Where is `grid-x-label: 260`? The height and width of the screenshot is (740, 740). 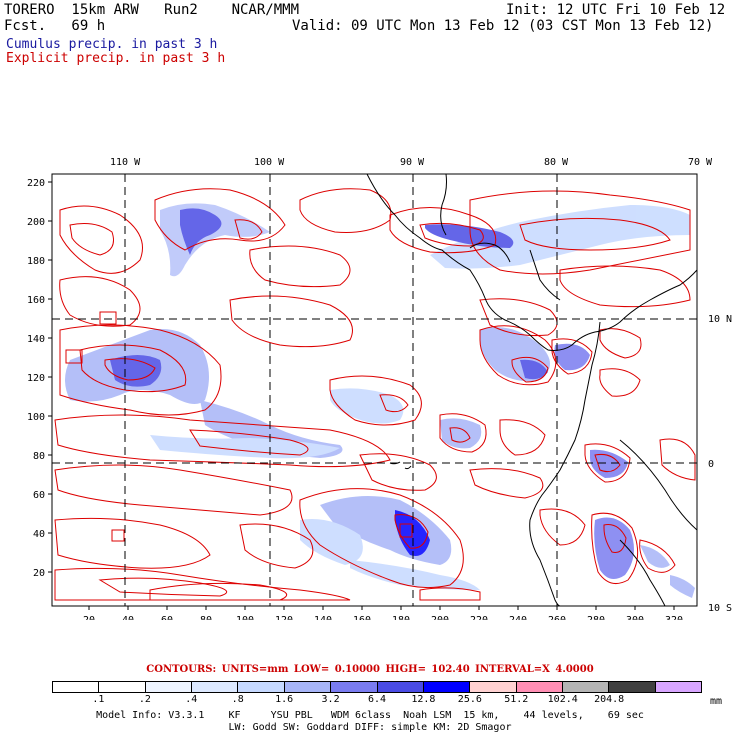 grid-x-label: 260 is located at coordinates (557, 617).